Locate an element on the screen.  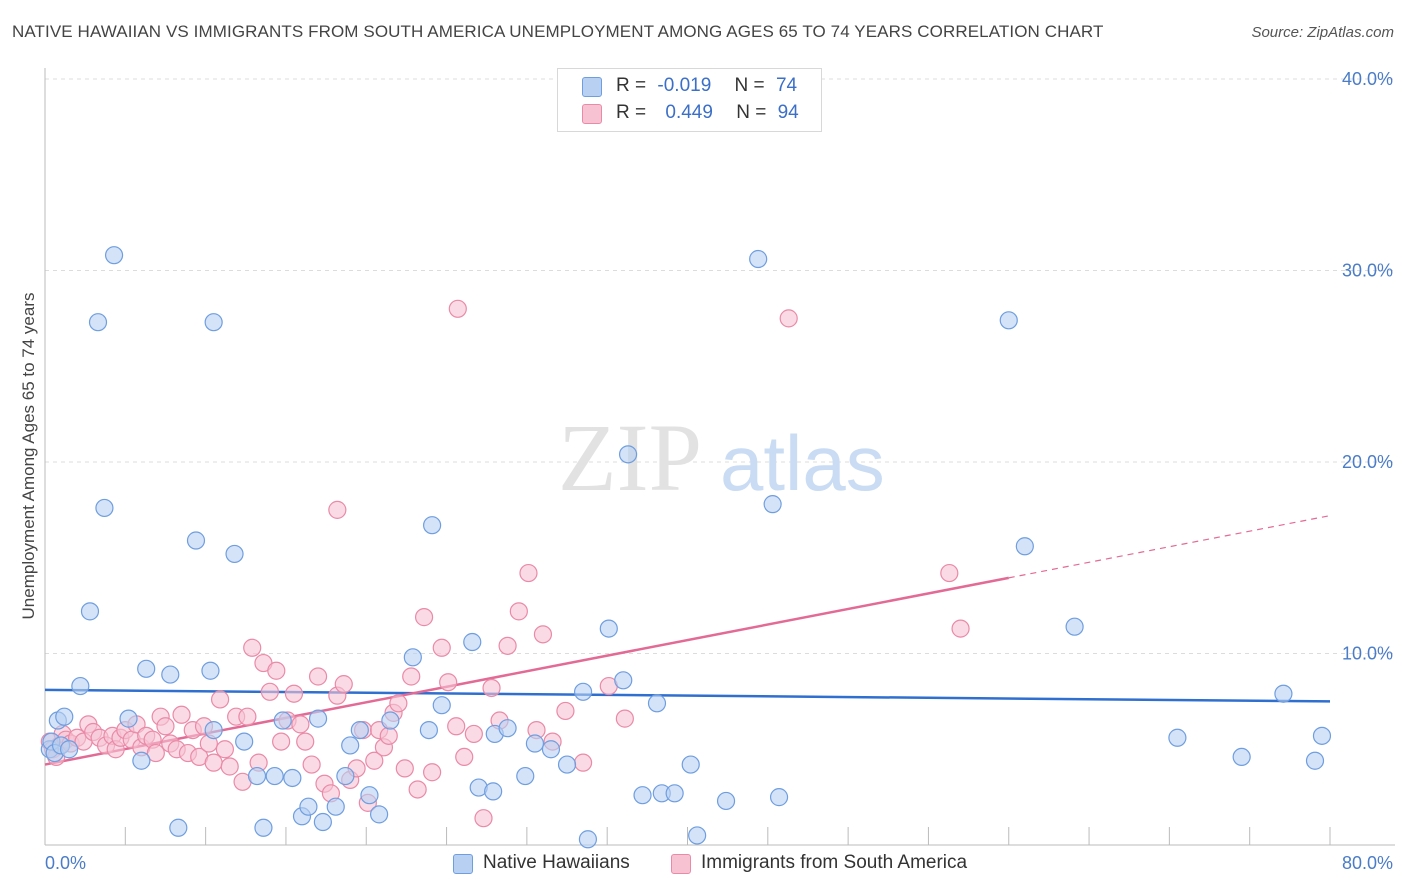
correlation-legend: R = -0.019 N = 74 R = 0.449 N = 94 is located at coordinates (689, 100).